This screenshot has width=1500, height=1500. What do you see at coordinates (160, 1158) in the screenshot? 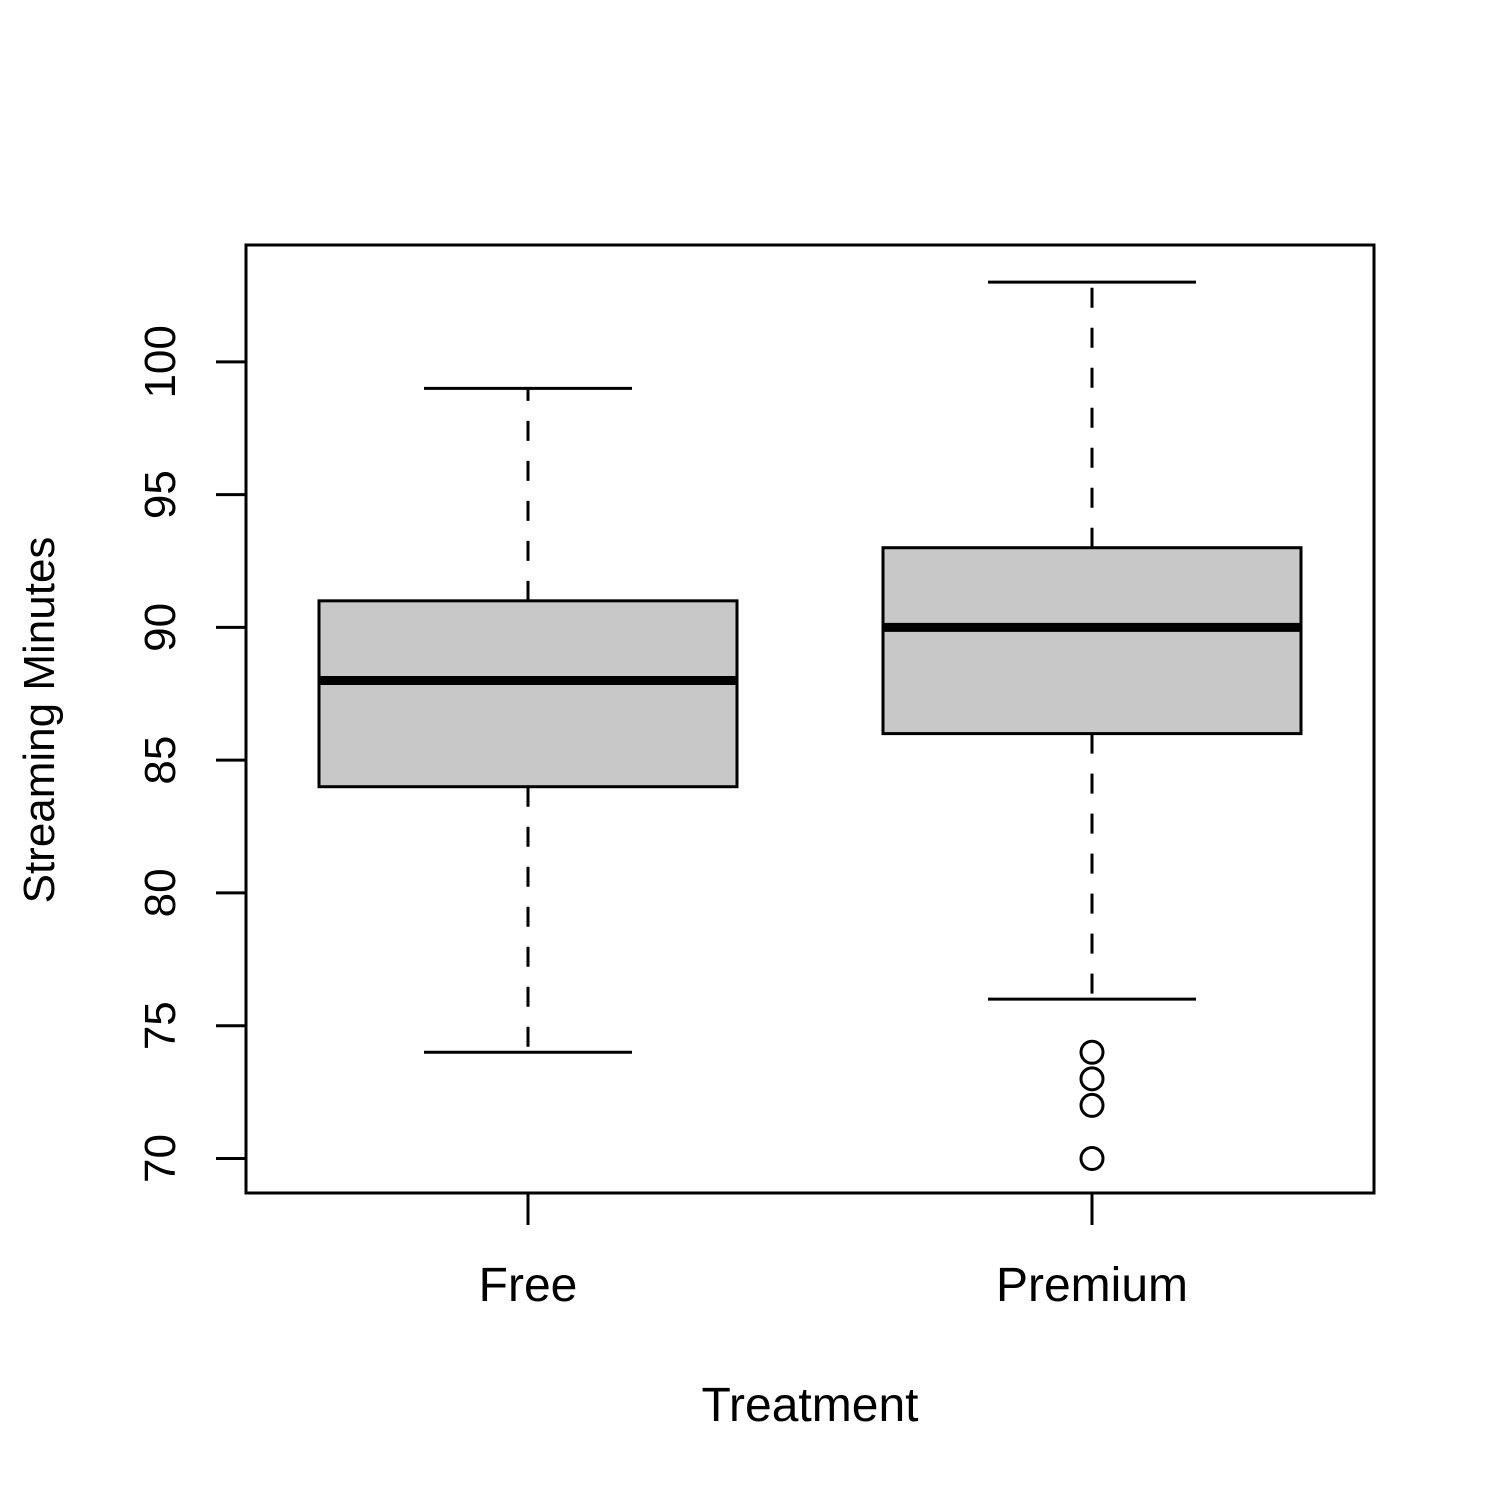
I see `y-tick-label: 70` at bounding box center [160, 1158].